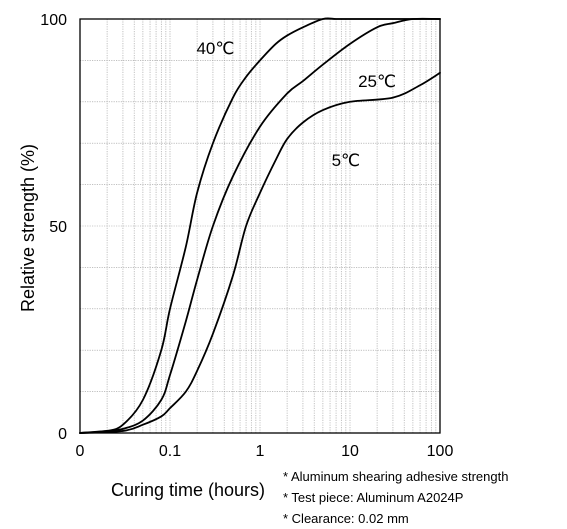 Image resolution: width=567 pixels, height=529 pixels. Describe the element at coordinates (373, 497) in the screenshot. I see `note-test-piece: * Test piece: Aluminum A2024P` at that location.